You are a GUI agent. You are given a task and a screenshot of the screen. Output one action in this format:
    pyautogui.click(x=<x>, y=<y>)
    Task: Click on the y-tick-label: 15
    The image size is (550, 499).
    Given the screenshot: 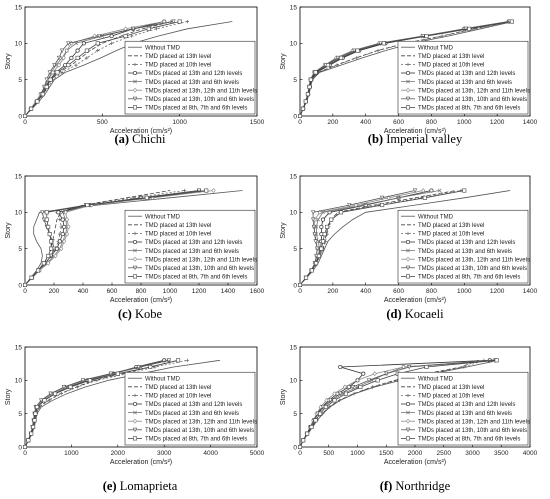 What is the action you would take?
    pyautogui.click(x=294, y=176)
    